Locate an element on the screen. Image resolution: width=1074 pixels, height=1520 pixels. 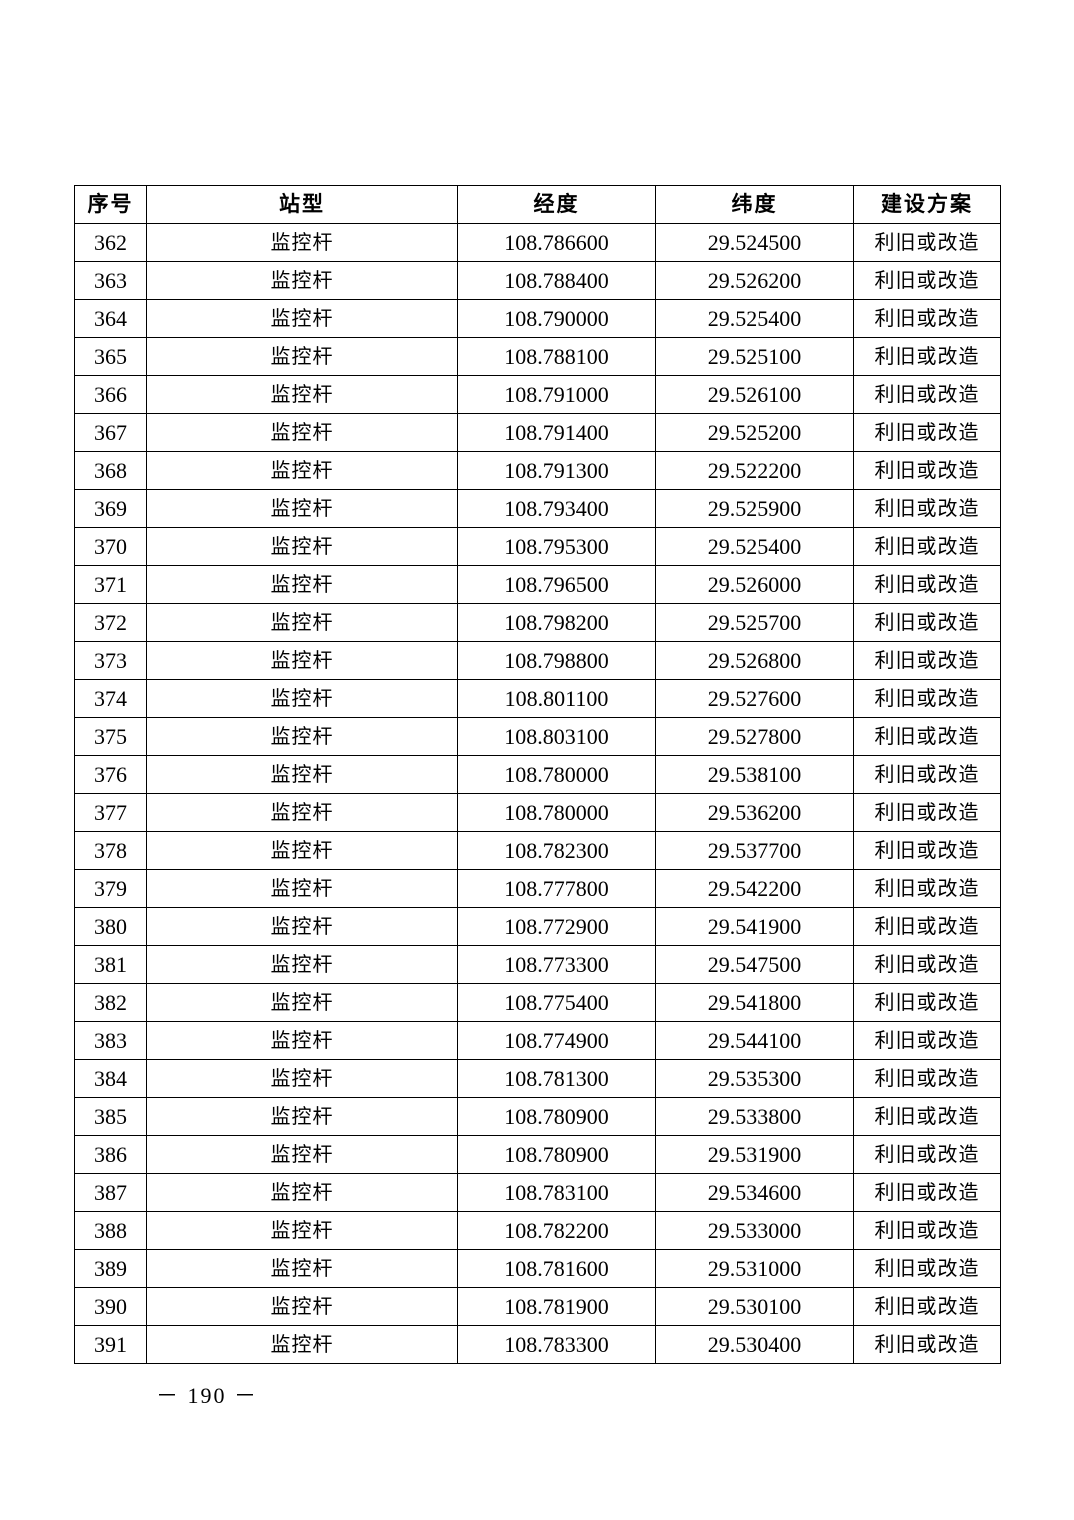
cell-sequence: 373 is located at coordinates (110, 660).